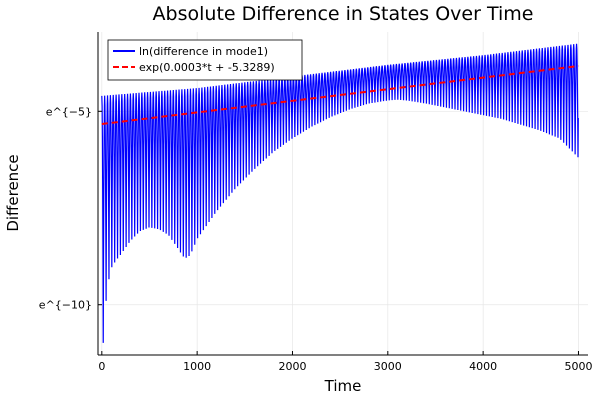  I want to click on chart-title: Absolute Difference in States Over Time, so click(343, 14).